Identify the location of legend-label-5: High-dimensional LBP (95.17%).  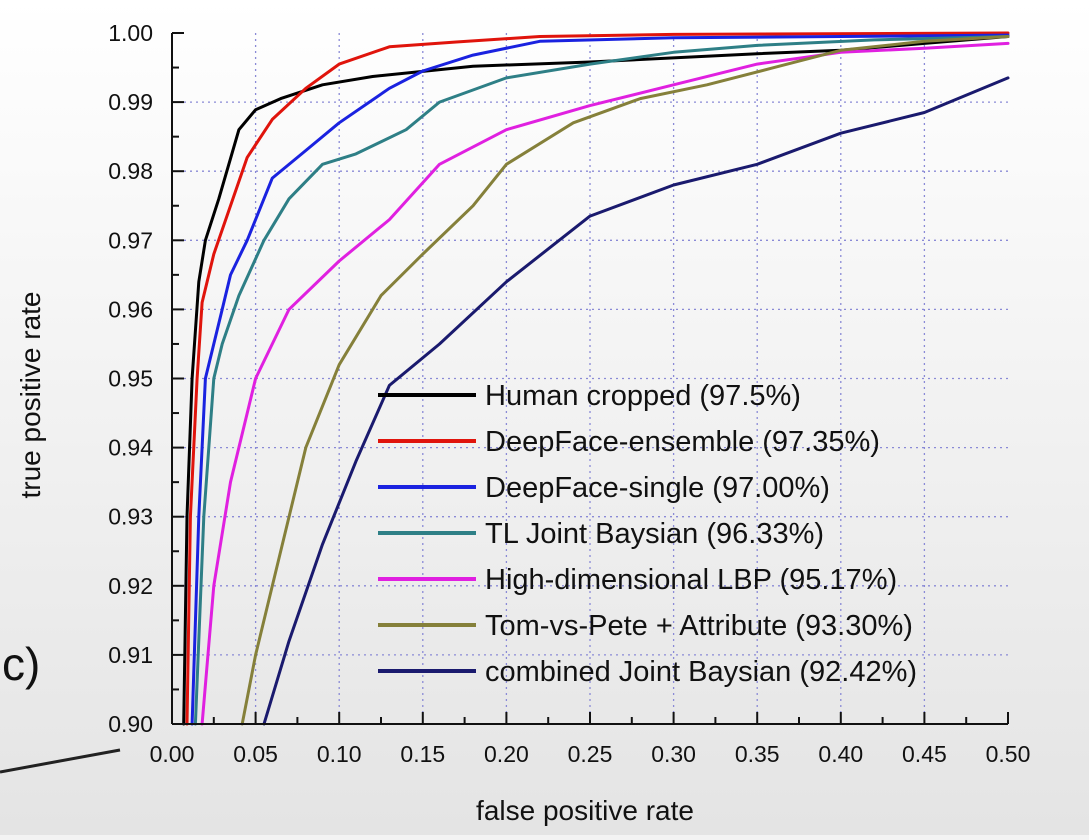
(691, 580).